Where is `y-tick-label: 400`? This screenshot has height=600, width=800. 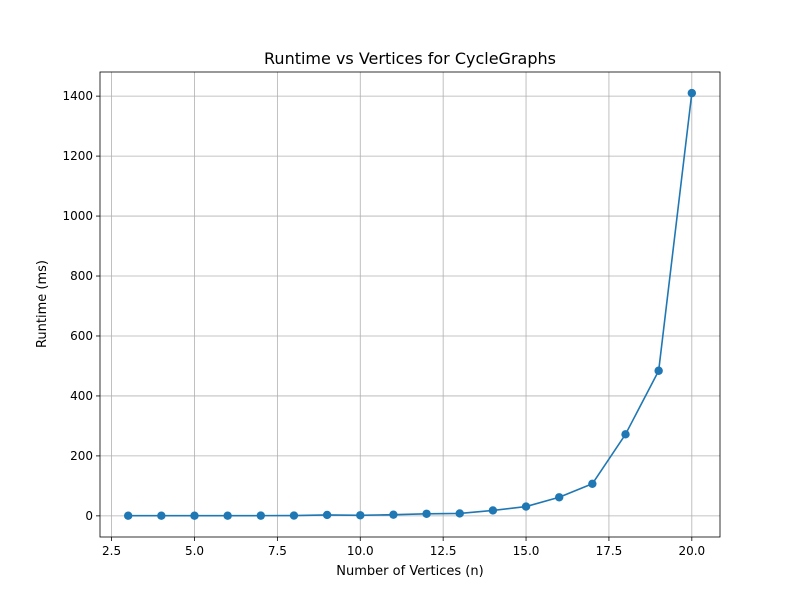 y-tick-label: 400 is located at coordinates (81, 396).